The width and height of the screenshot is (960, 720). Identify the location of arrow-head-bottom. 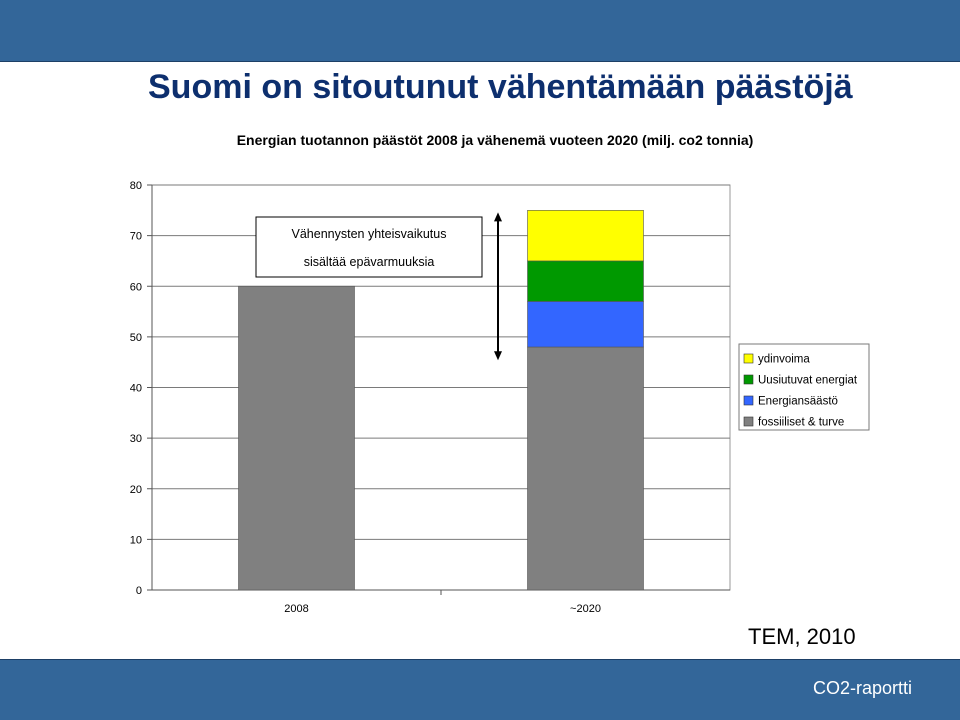
(498, 356).